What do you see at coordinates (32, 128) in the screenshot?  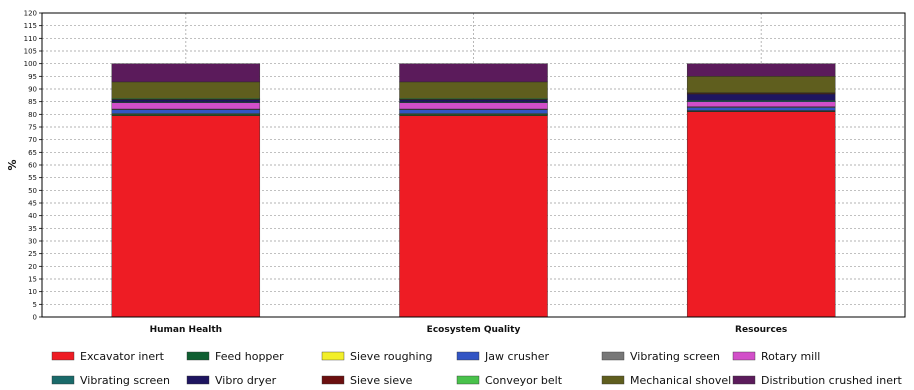 I see `y-tick-label: 75` at bounding box center [32, 128].